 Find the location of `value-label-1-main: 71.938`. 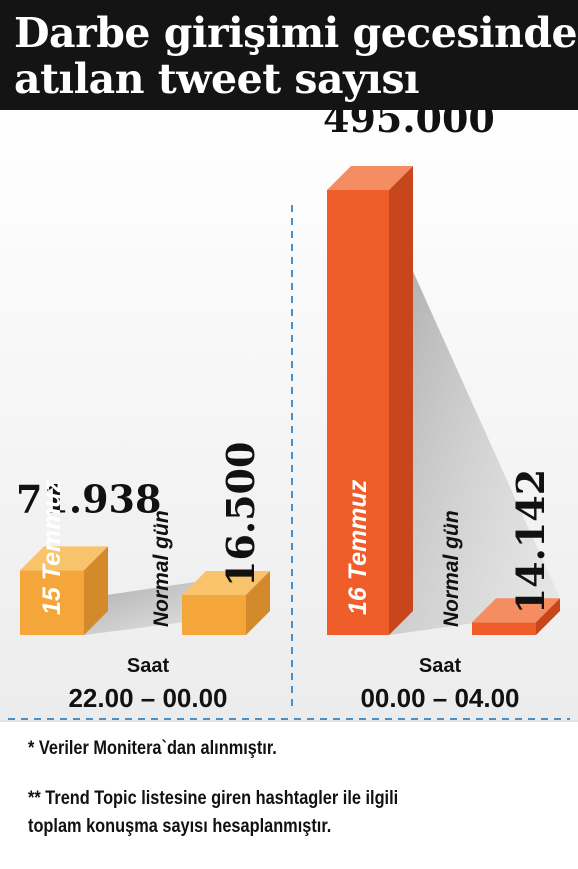

value-label-1-main: 71.938 is located at coordinates (88, 498).